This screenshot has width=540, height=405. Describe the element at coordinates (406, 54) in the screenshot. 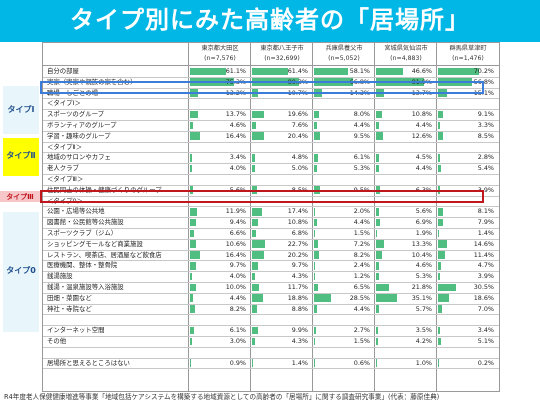

I see `column-header: 宮城県気仙沼市 (n=4,883)` at that location.